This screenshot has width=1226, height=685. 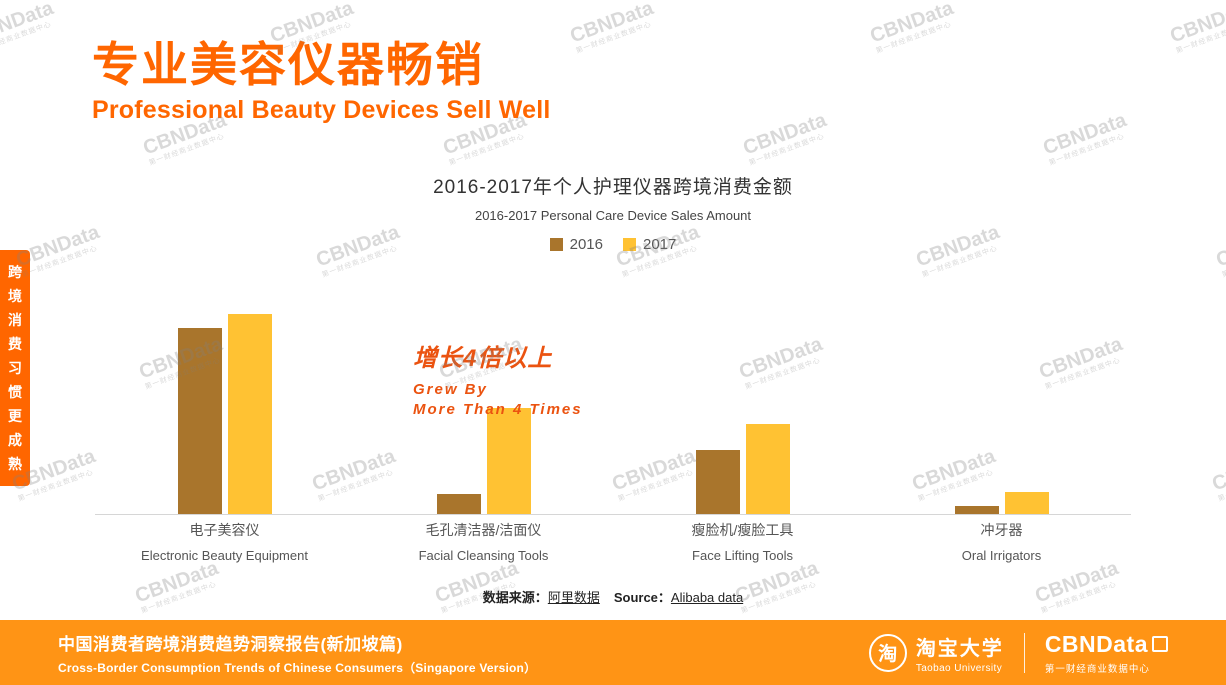 What do you see at coordinates (498, 378) in the screenshot?
I see `growth-annotation: 增长4倍以上 Grew By More Than 4 Times` at bounding box center [498, 378].